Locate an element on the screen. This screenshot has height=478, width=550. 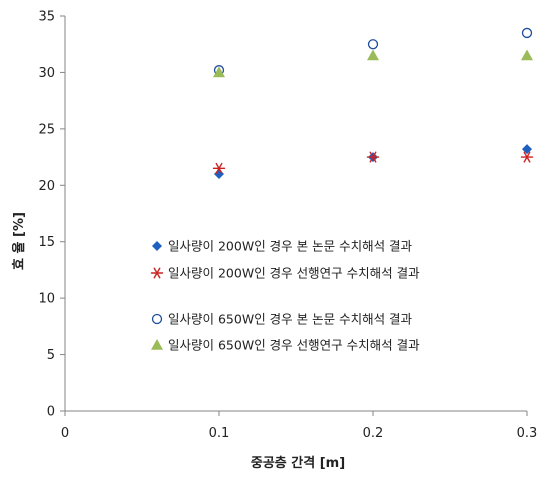
y-tick-label: 5 is located at coordinates (51, 355).